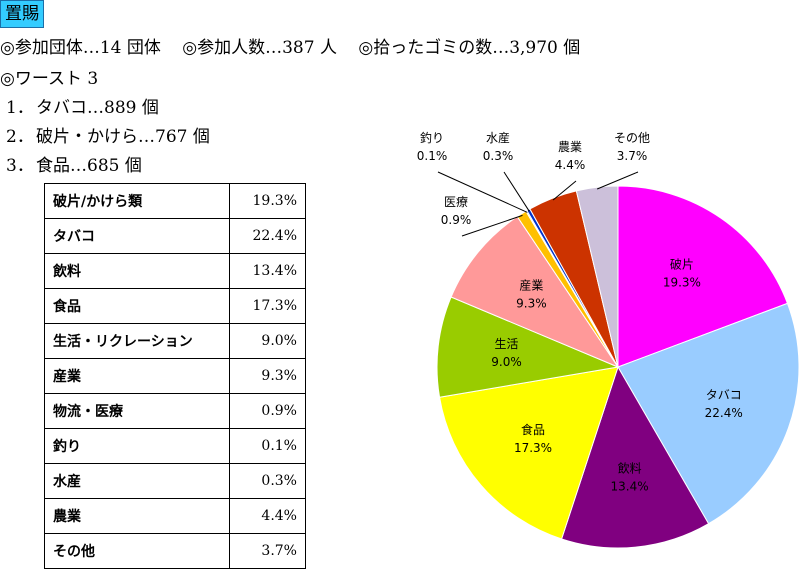  Describe the element at coordinates (531, 285) in the screenshot. I see `slice-label: 産業` at that location.